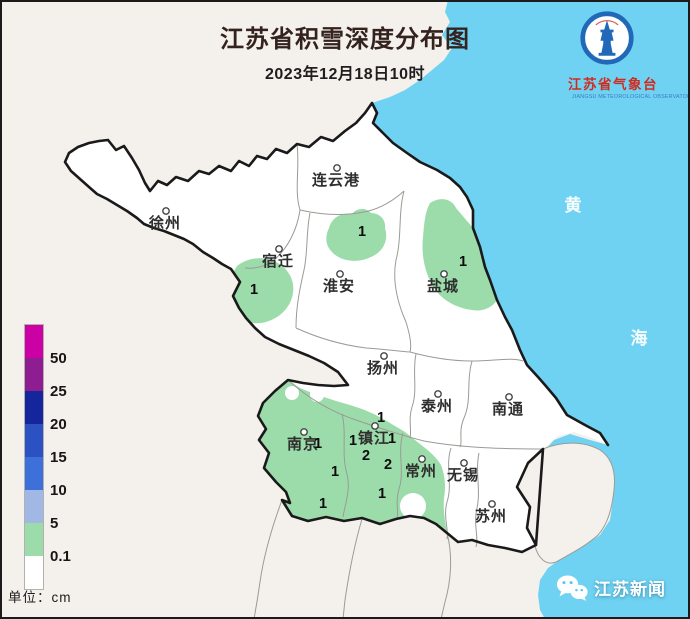 The width and height of the screenshot is (690, 619). Describe the element at coordinates (607, 38) in the screenshot. I see `agency-emblem-icon` at that location.